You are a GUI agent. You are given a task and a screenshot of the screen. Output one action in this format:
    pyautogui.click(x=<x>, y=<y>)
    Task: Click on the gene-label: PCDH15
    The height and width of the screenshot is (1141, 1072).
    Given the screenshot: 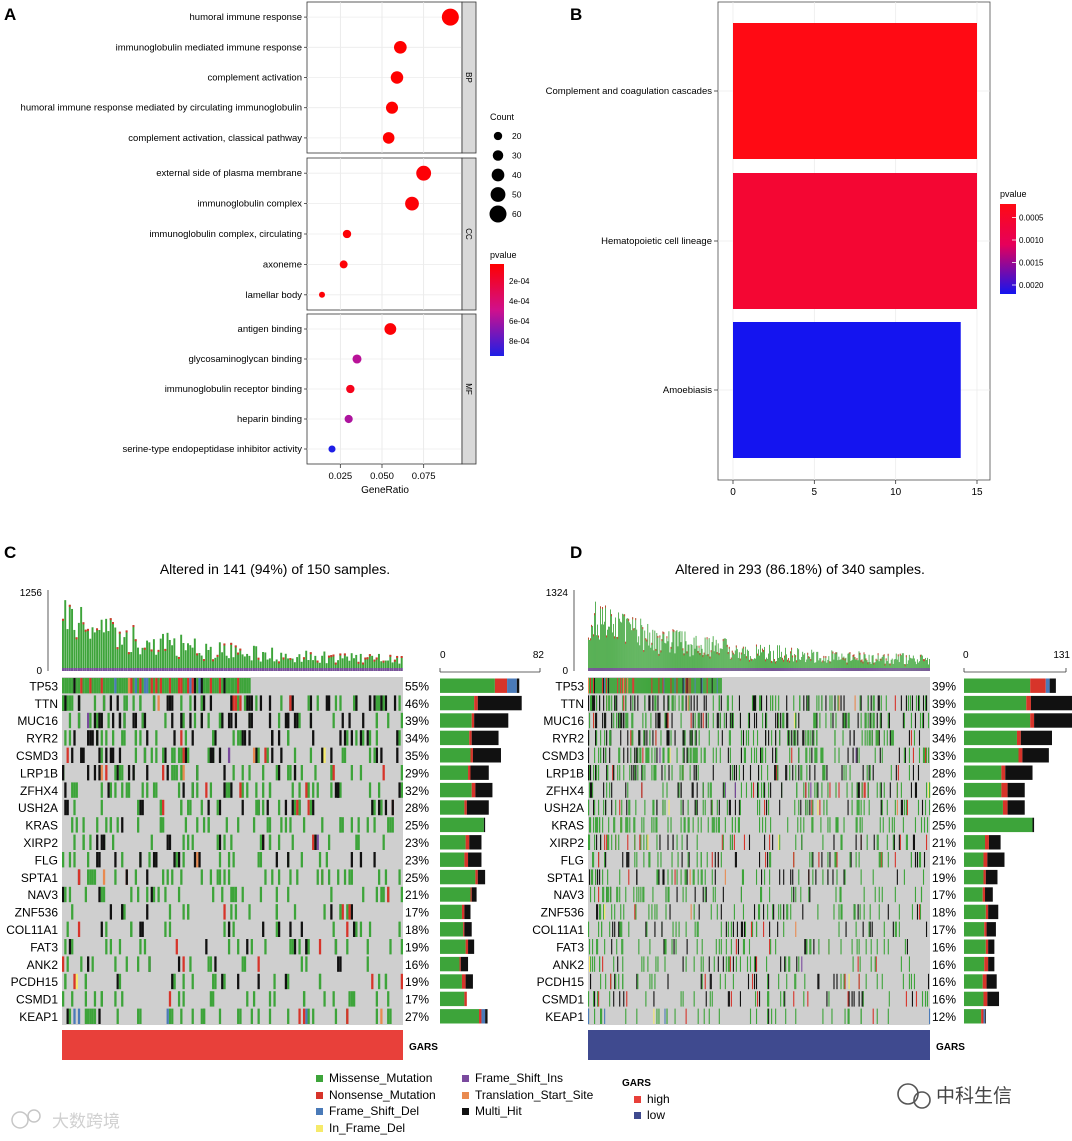 What is the action you would take?
    pyautogui.click(x=35, y=982)
    